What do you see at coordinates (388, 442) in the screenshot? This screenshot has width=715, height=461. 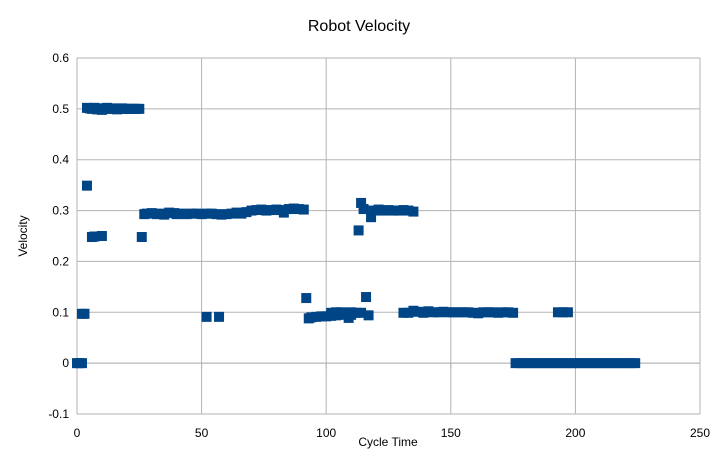 I see `x-axis-label: Cycle Time` at bounding box center [388, 442].